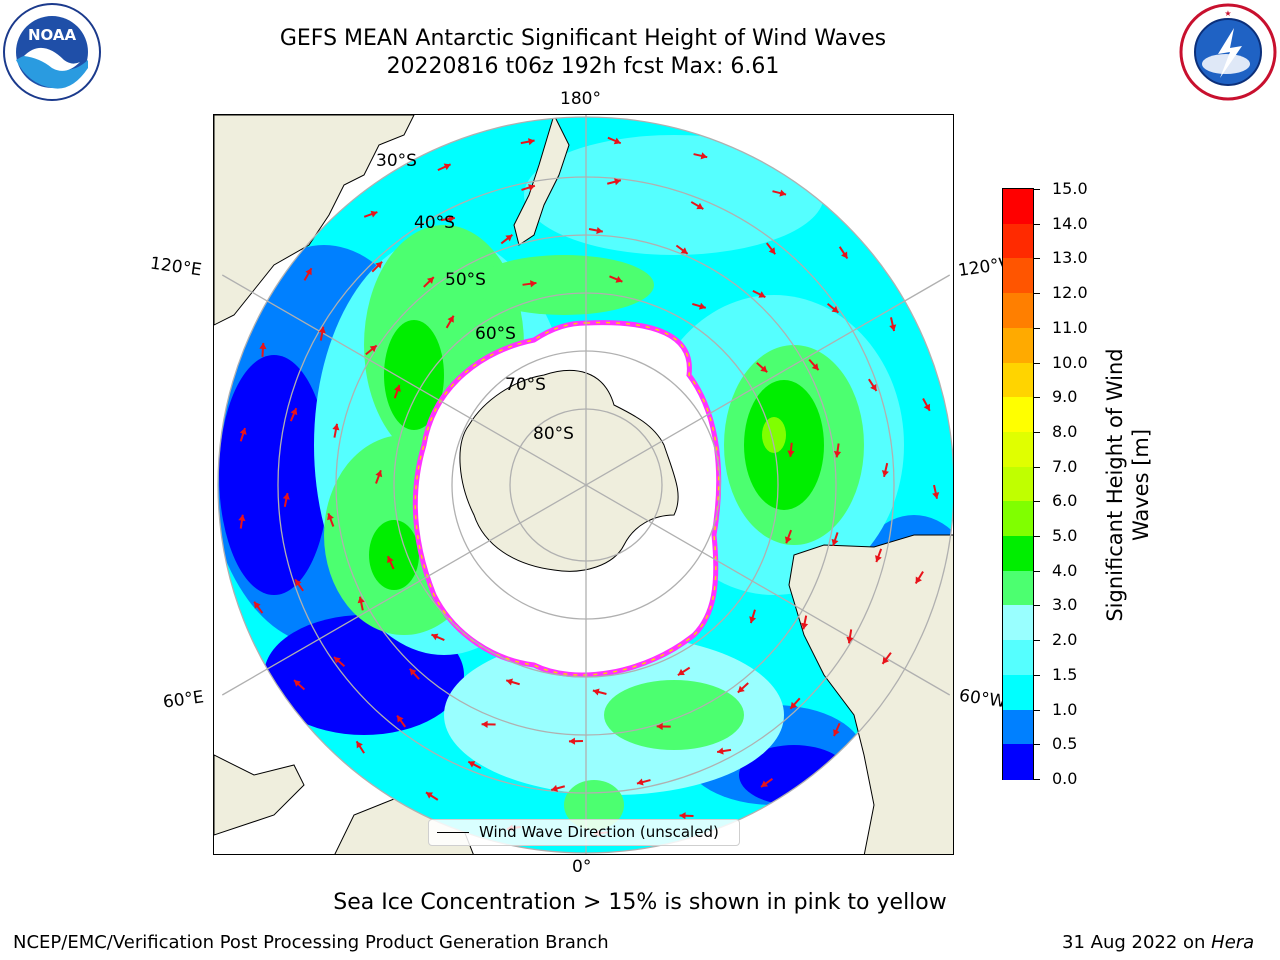  I want to click on svg-text: NOAA, so click(52, 35).